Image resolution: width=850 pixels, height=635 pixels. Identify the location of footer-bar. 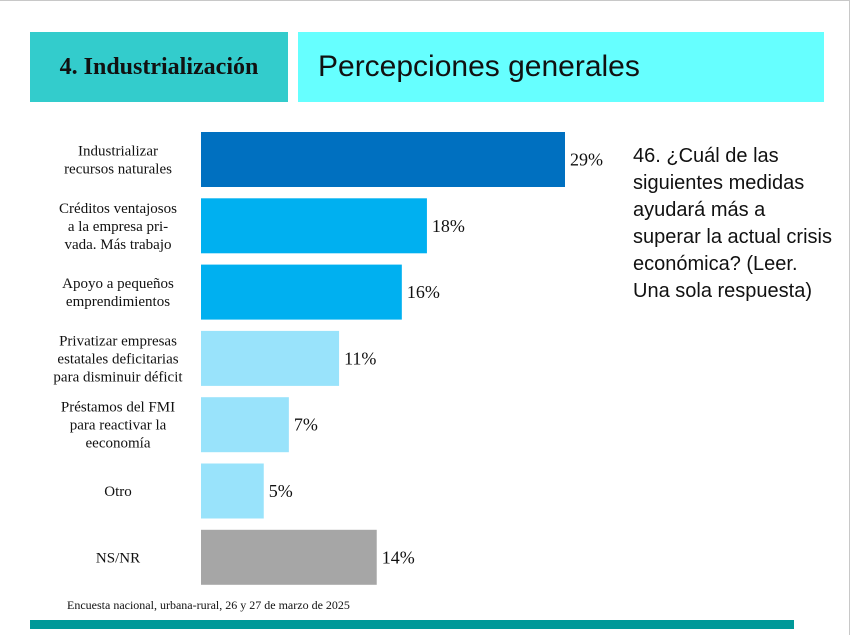
(412, 624).